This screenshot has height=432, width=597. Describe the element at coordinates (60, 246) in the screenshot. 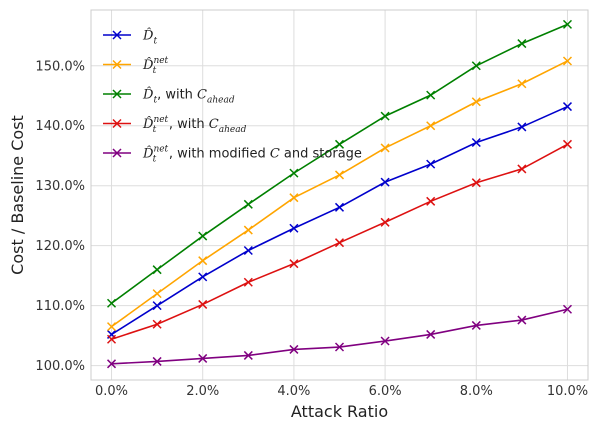

I see `y-tick-label: 120.0%` at that location.